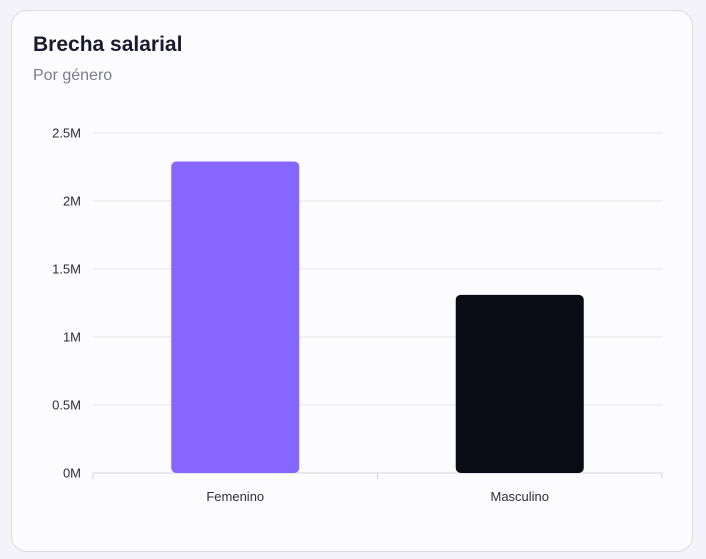 The width and height of the screenshot is (706, 559). What do you see at coordinates (66, 269) in the screenshot?
I see `y-tick-label: 1.5M` at bounding box center [66, 269].